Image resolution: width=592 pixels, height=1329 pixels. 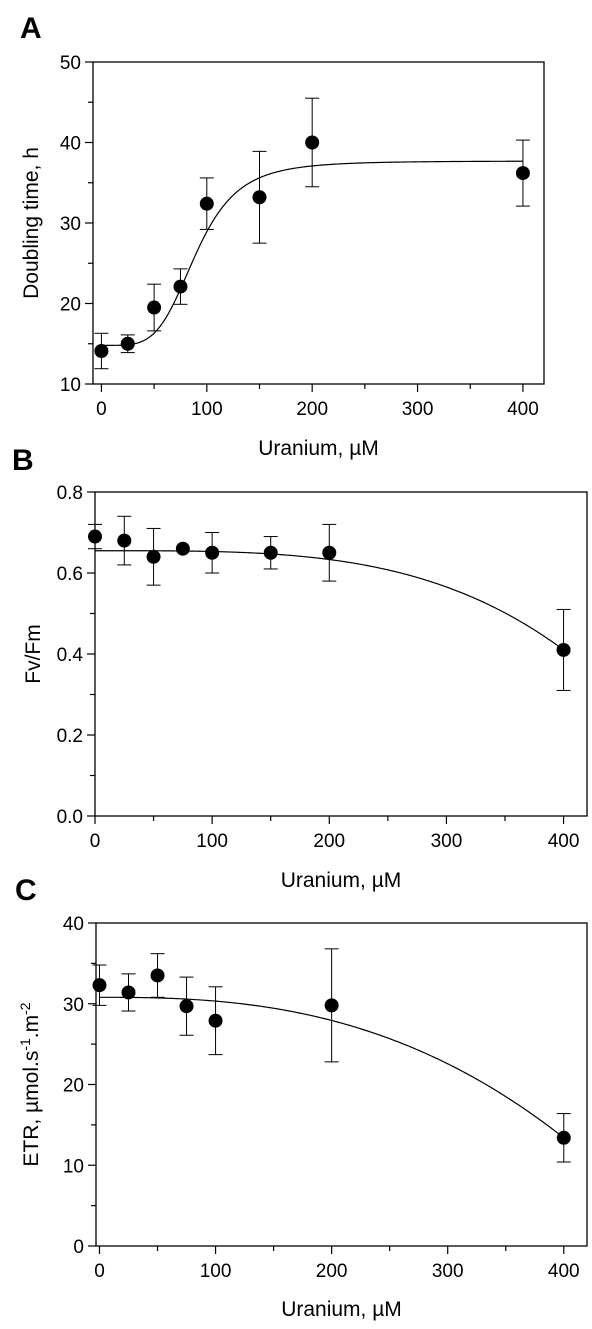 What do you see at coordinates (70, 385) in the screenshot?
I see `y-tick-label-a: 10` at bounding box center [70, 385].